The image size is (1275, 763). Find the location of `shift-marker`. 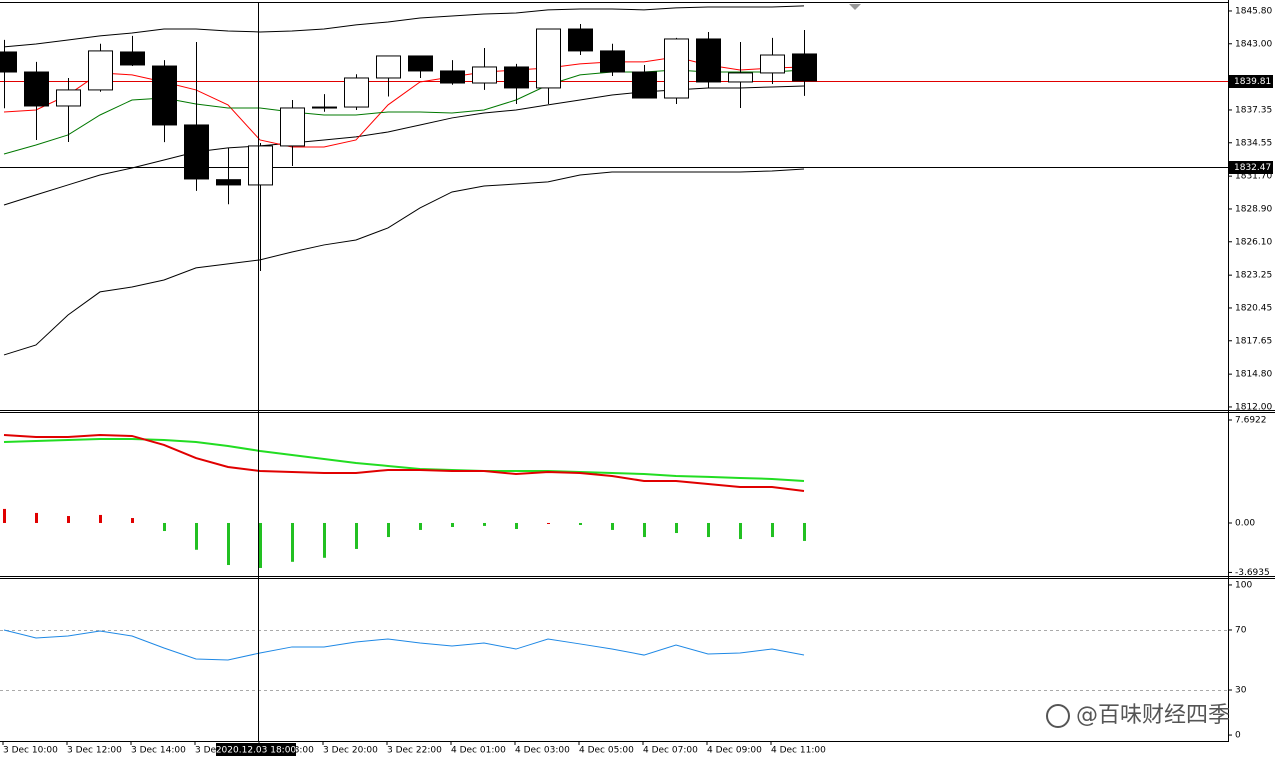

shift-marker is located at coordinates (855, 7).